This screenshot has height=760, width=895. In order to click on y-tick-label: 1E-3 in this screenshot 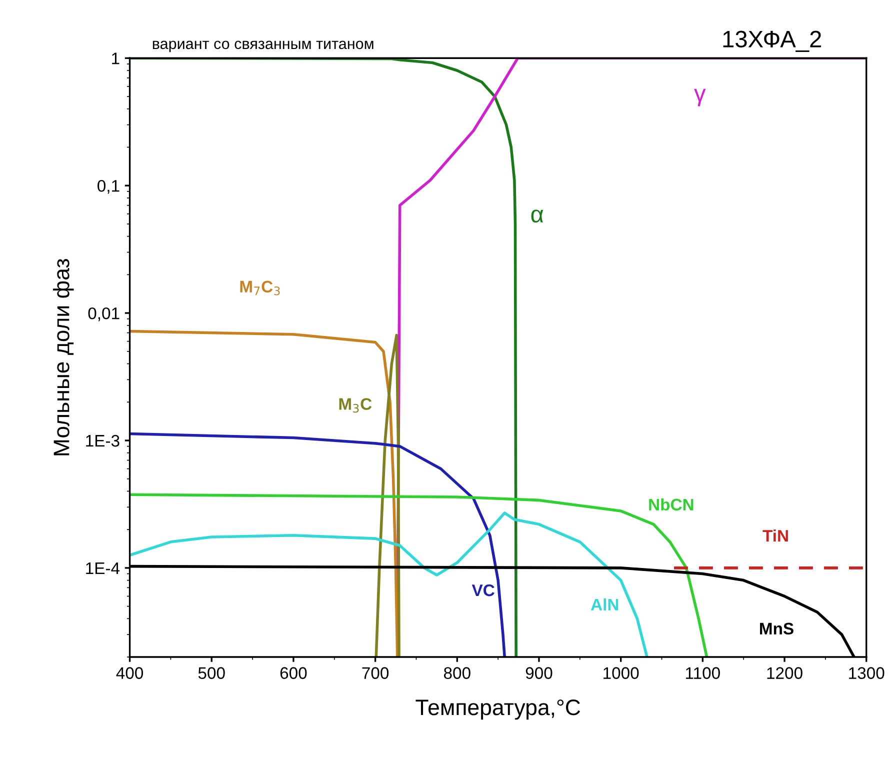, I will do `click(103, 440)`.